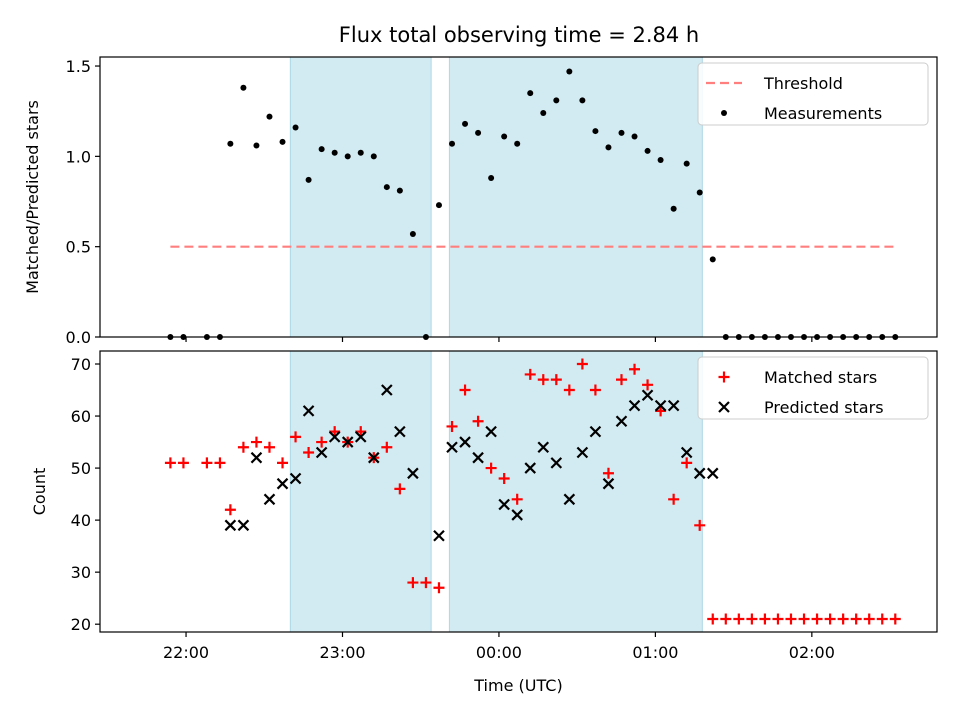 This screenshot has height=720, width=960. I want to click on y-tick-label: 60, so click(81, 416).